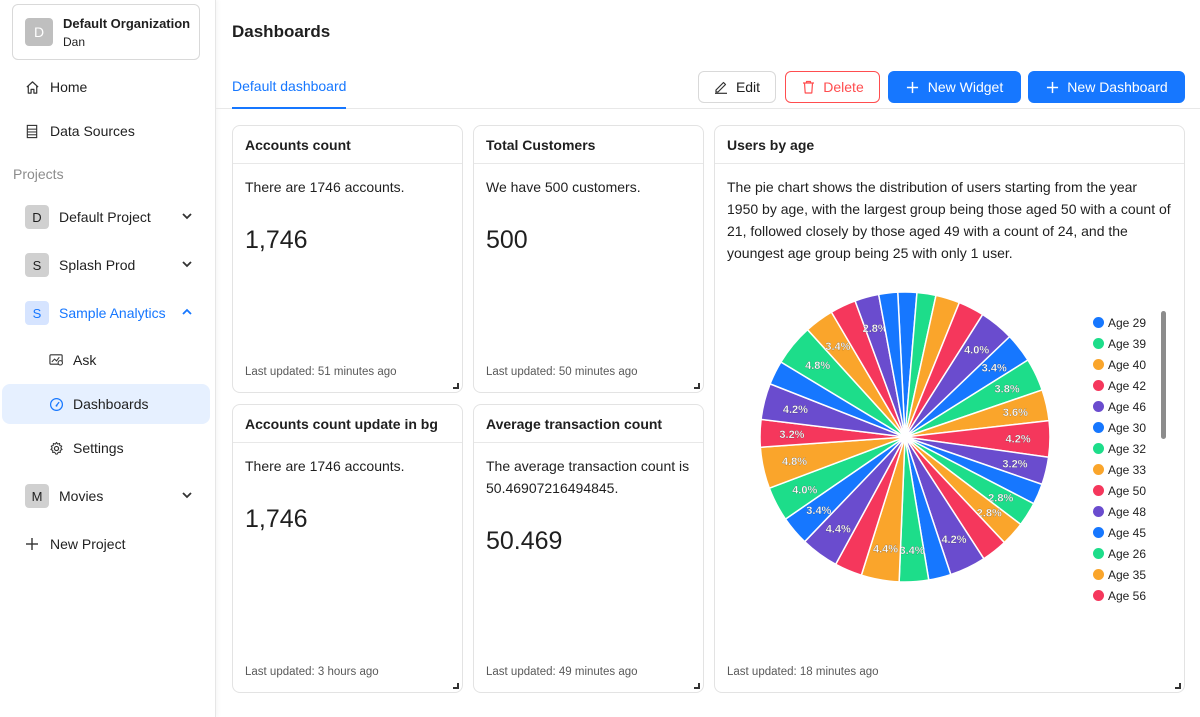 This screenshot has height=717, width=1200. Describe the element at coordinates (289, 93) in the screenshot. I see `tab-default-dashboard: Default dashboard` at that location.